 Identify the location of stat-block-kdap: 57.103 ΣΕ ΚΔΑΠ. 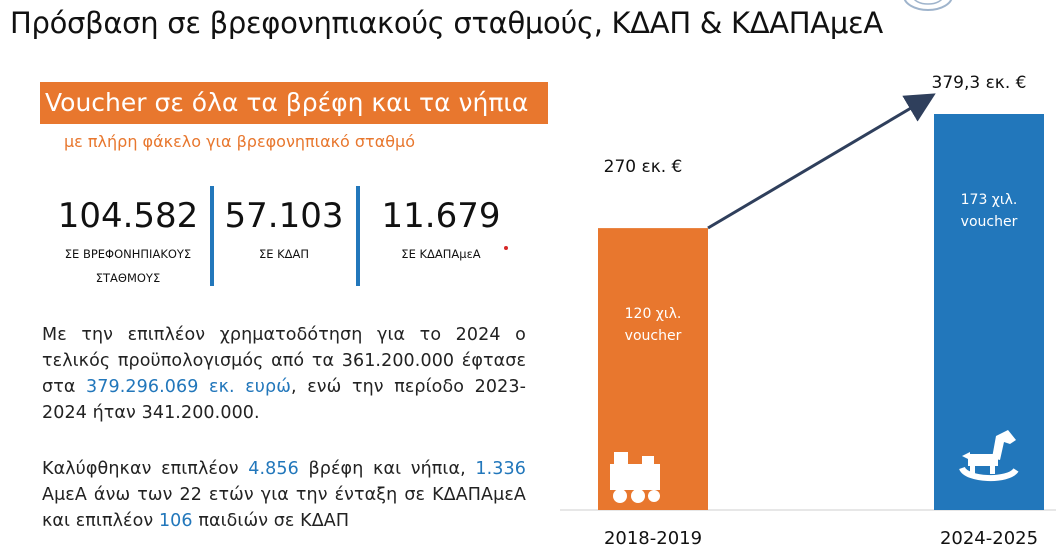
(284, 231).